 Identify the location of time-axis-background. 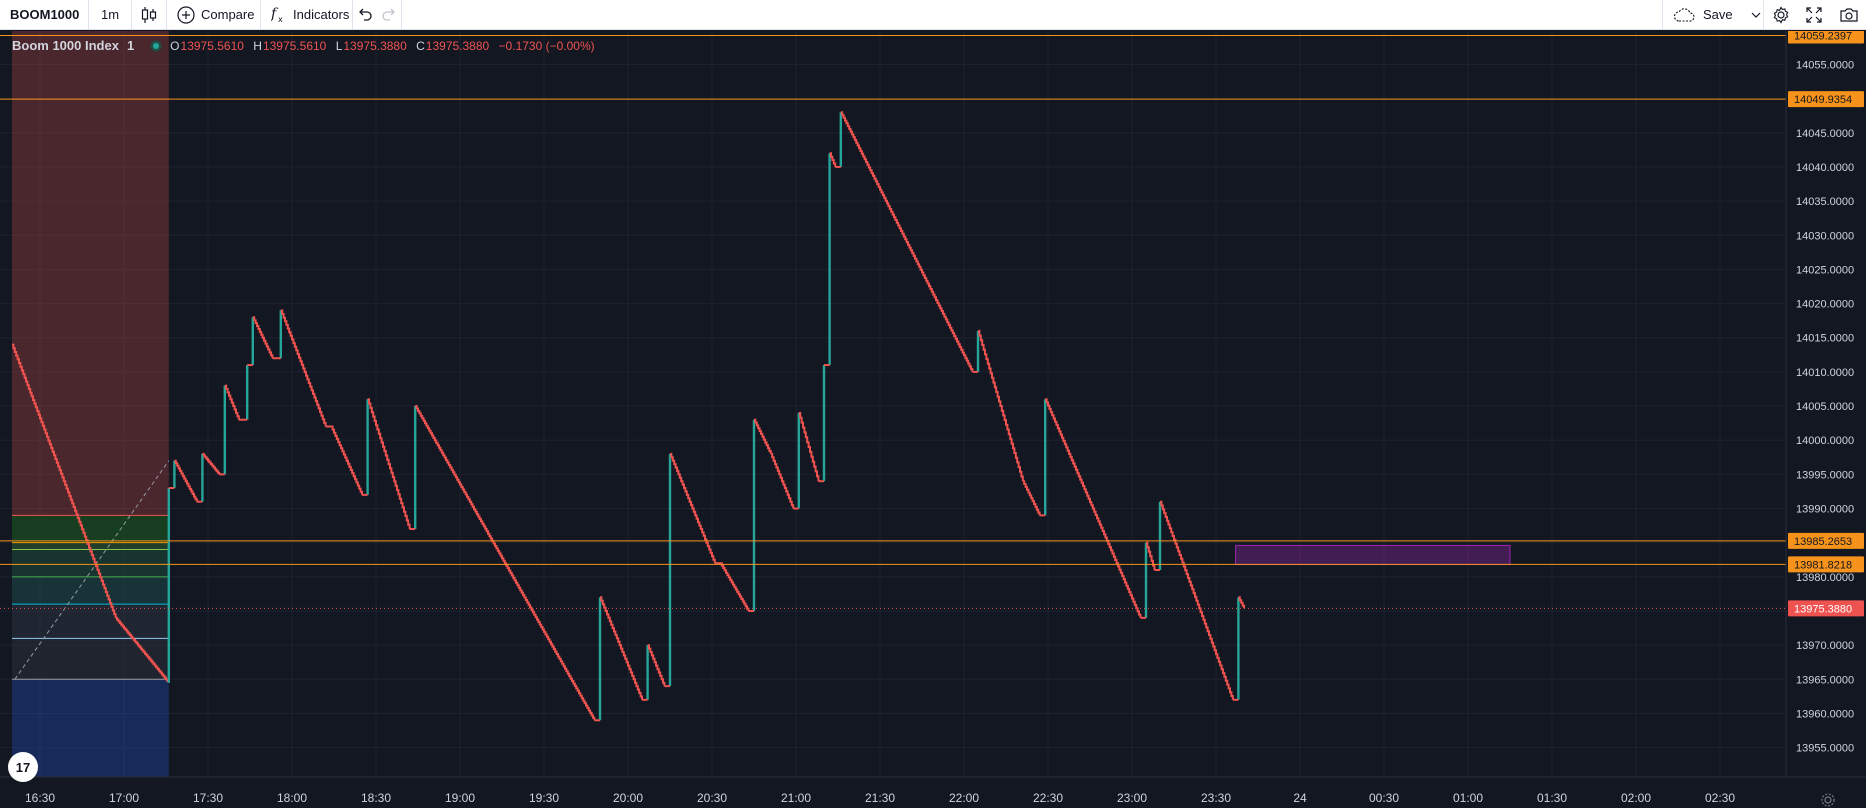
(933, 792).